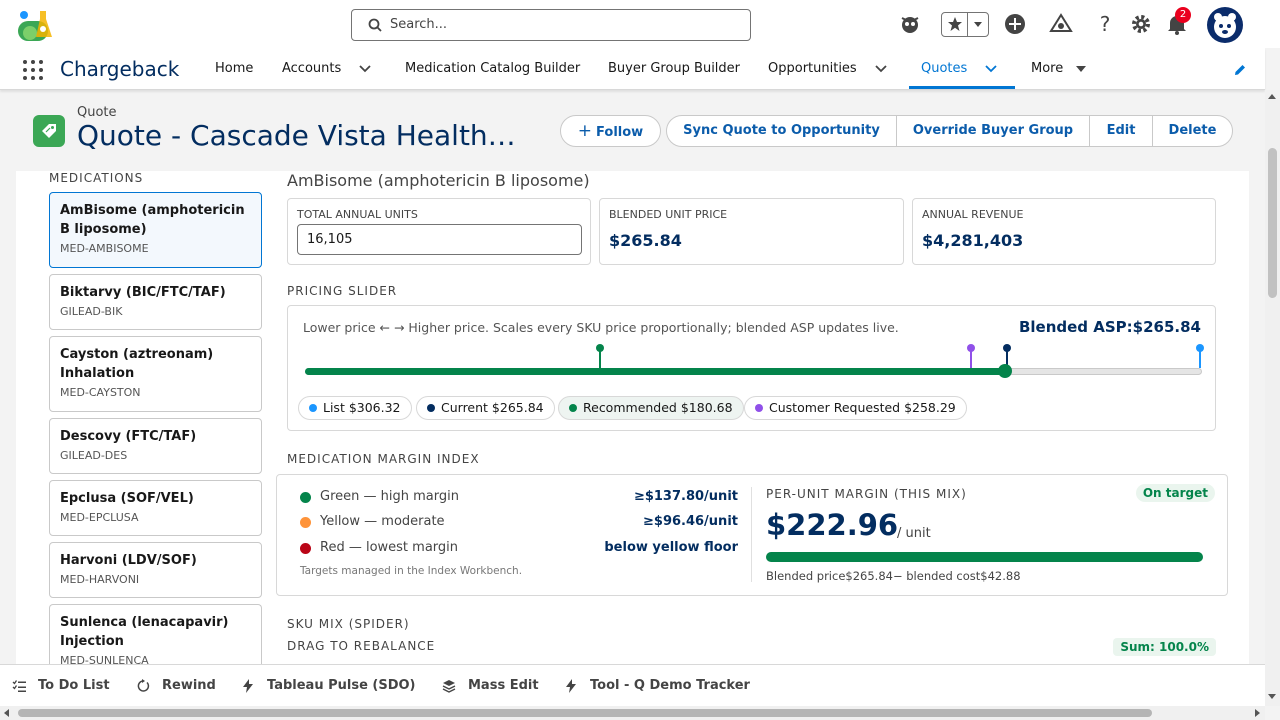  I want to click on medication-item: Descovy (FTC/TAF) GILEAD-DES, so click(155, 446).